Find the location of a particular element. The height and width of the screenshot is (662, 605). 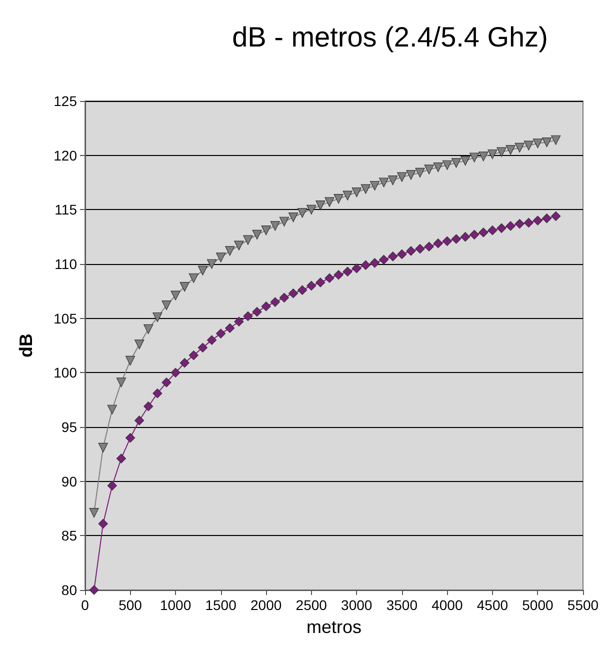

x-tick-label: 0 is located at coordinates (85, 605).